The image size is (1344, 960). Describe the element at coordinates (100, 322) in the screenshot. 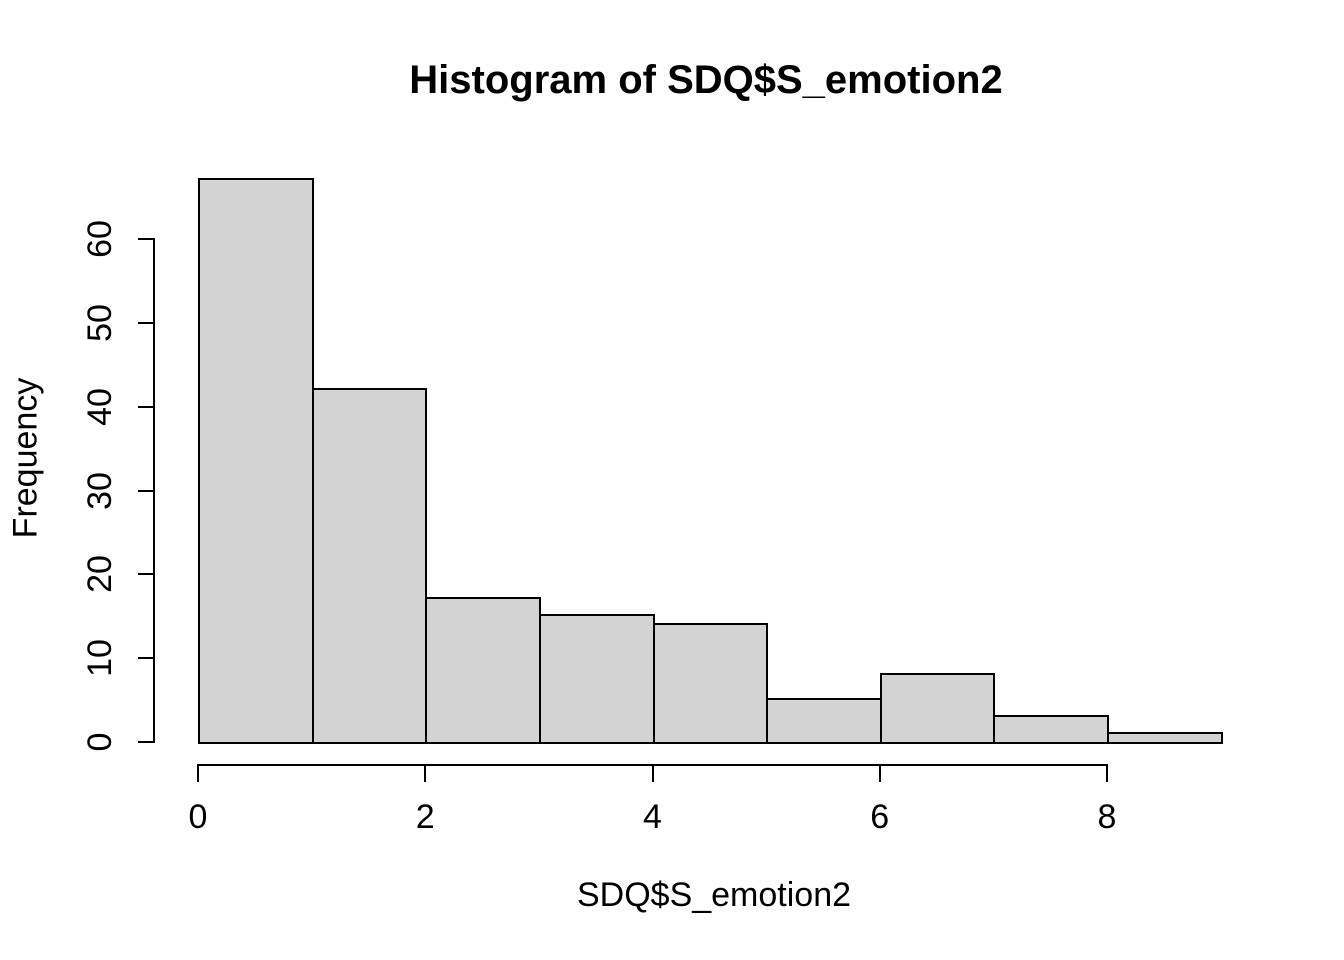

I see `y-tick-label: 50` at that location.